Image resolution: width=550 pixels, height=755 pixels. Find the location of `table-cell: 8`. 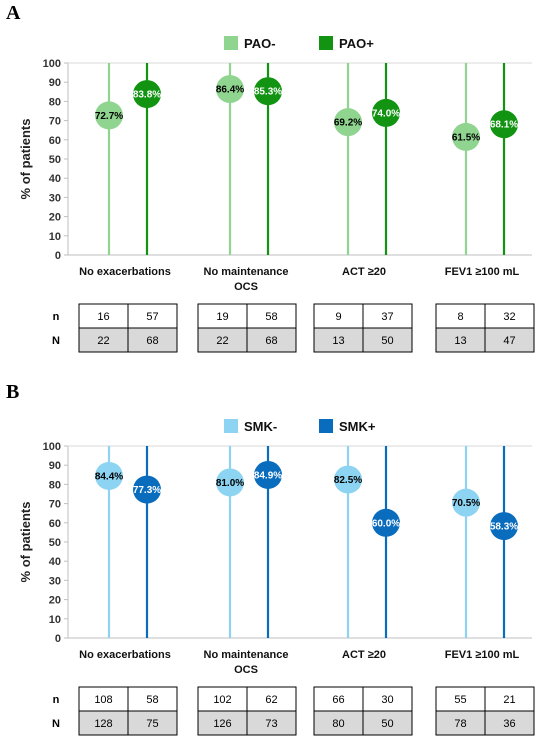

table-cell: 8 is located at coordinates (460, 317).